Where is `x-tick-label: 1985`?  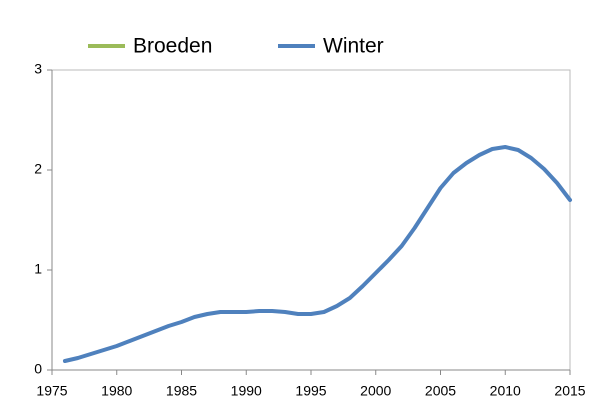 x-tick-label: 1985 is located at coordinates (181, 391).